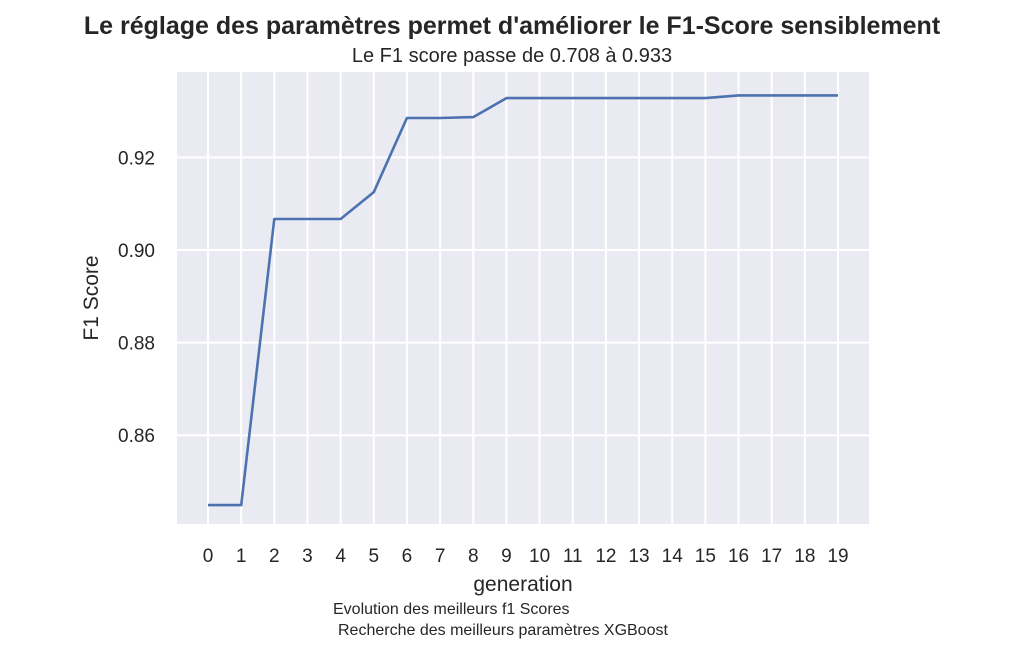 The width and height of the screenshot is (1024, 655). What do you see at coordinates (241, 556) in the screenshot?
I see `x-tick-label: 1` at bounding box center [241, 556].